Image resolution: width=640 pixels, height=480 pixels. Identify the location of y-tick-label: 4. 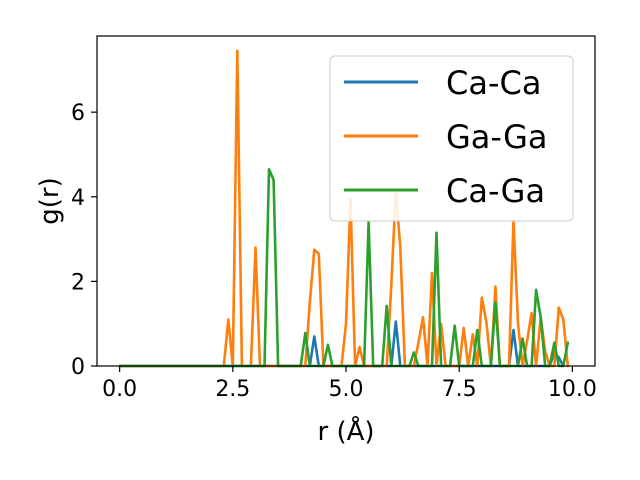
(78, 198).